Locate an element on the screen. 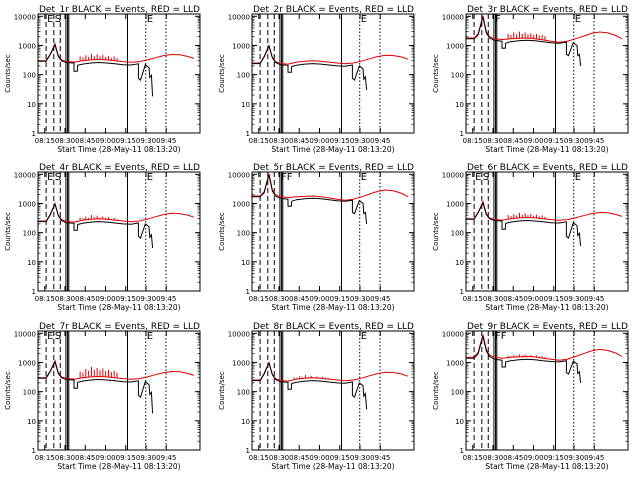  marker-label: FF is located at coordinates (287, 177).